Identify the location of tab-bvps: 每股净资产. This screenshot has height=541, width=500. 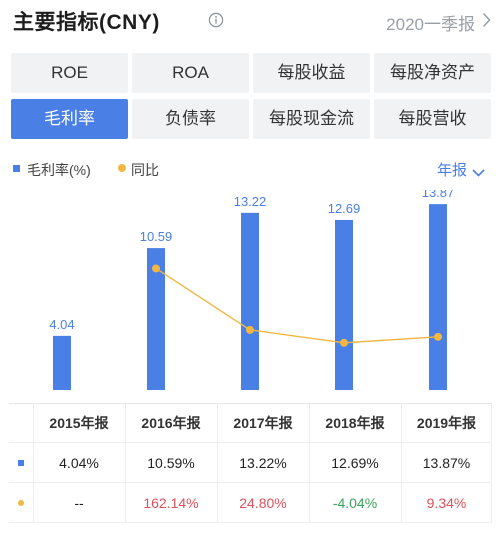
(432, 73).